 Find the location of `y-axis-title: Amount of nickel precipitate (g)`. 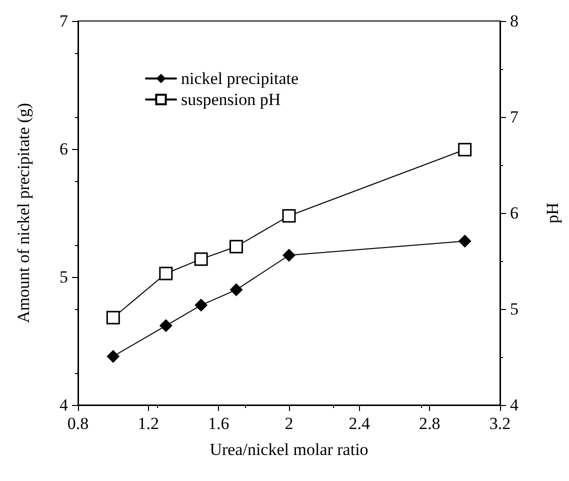

y-axis-title: Amount of nickel precipitate (g) is located at coordinates (23, 213).